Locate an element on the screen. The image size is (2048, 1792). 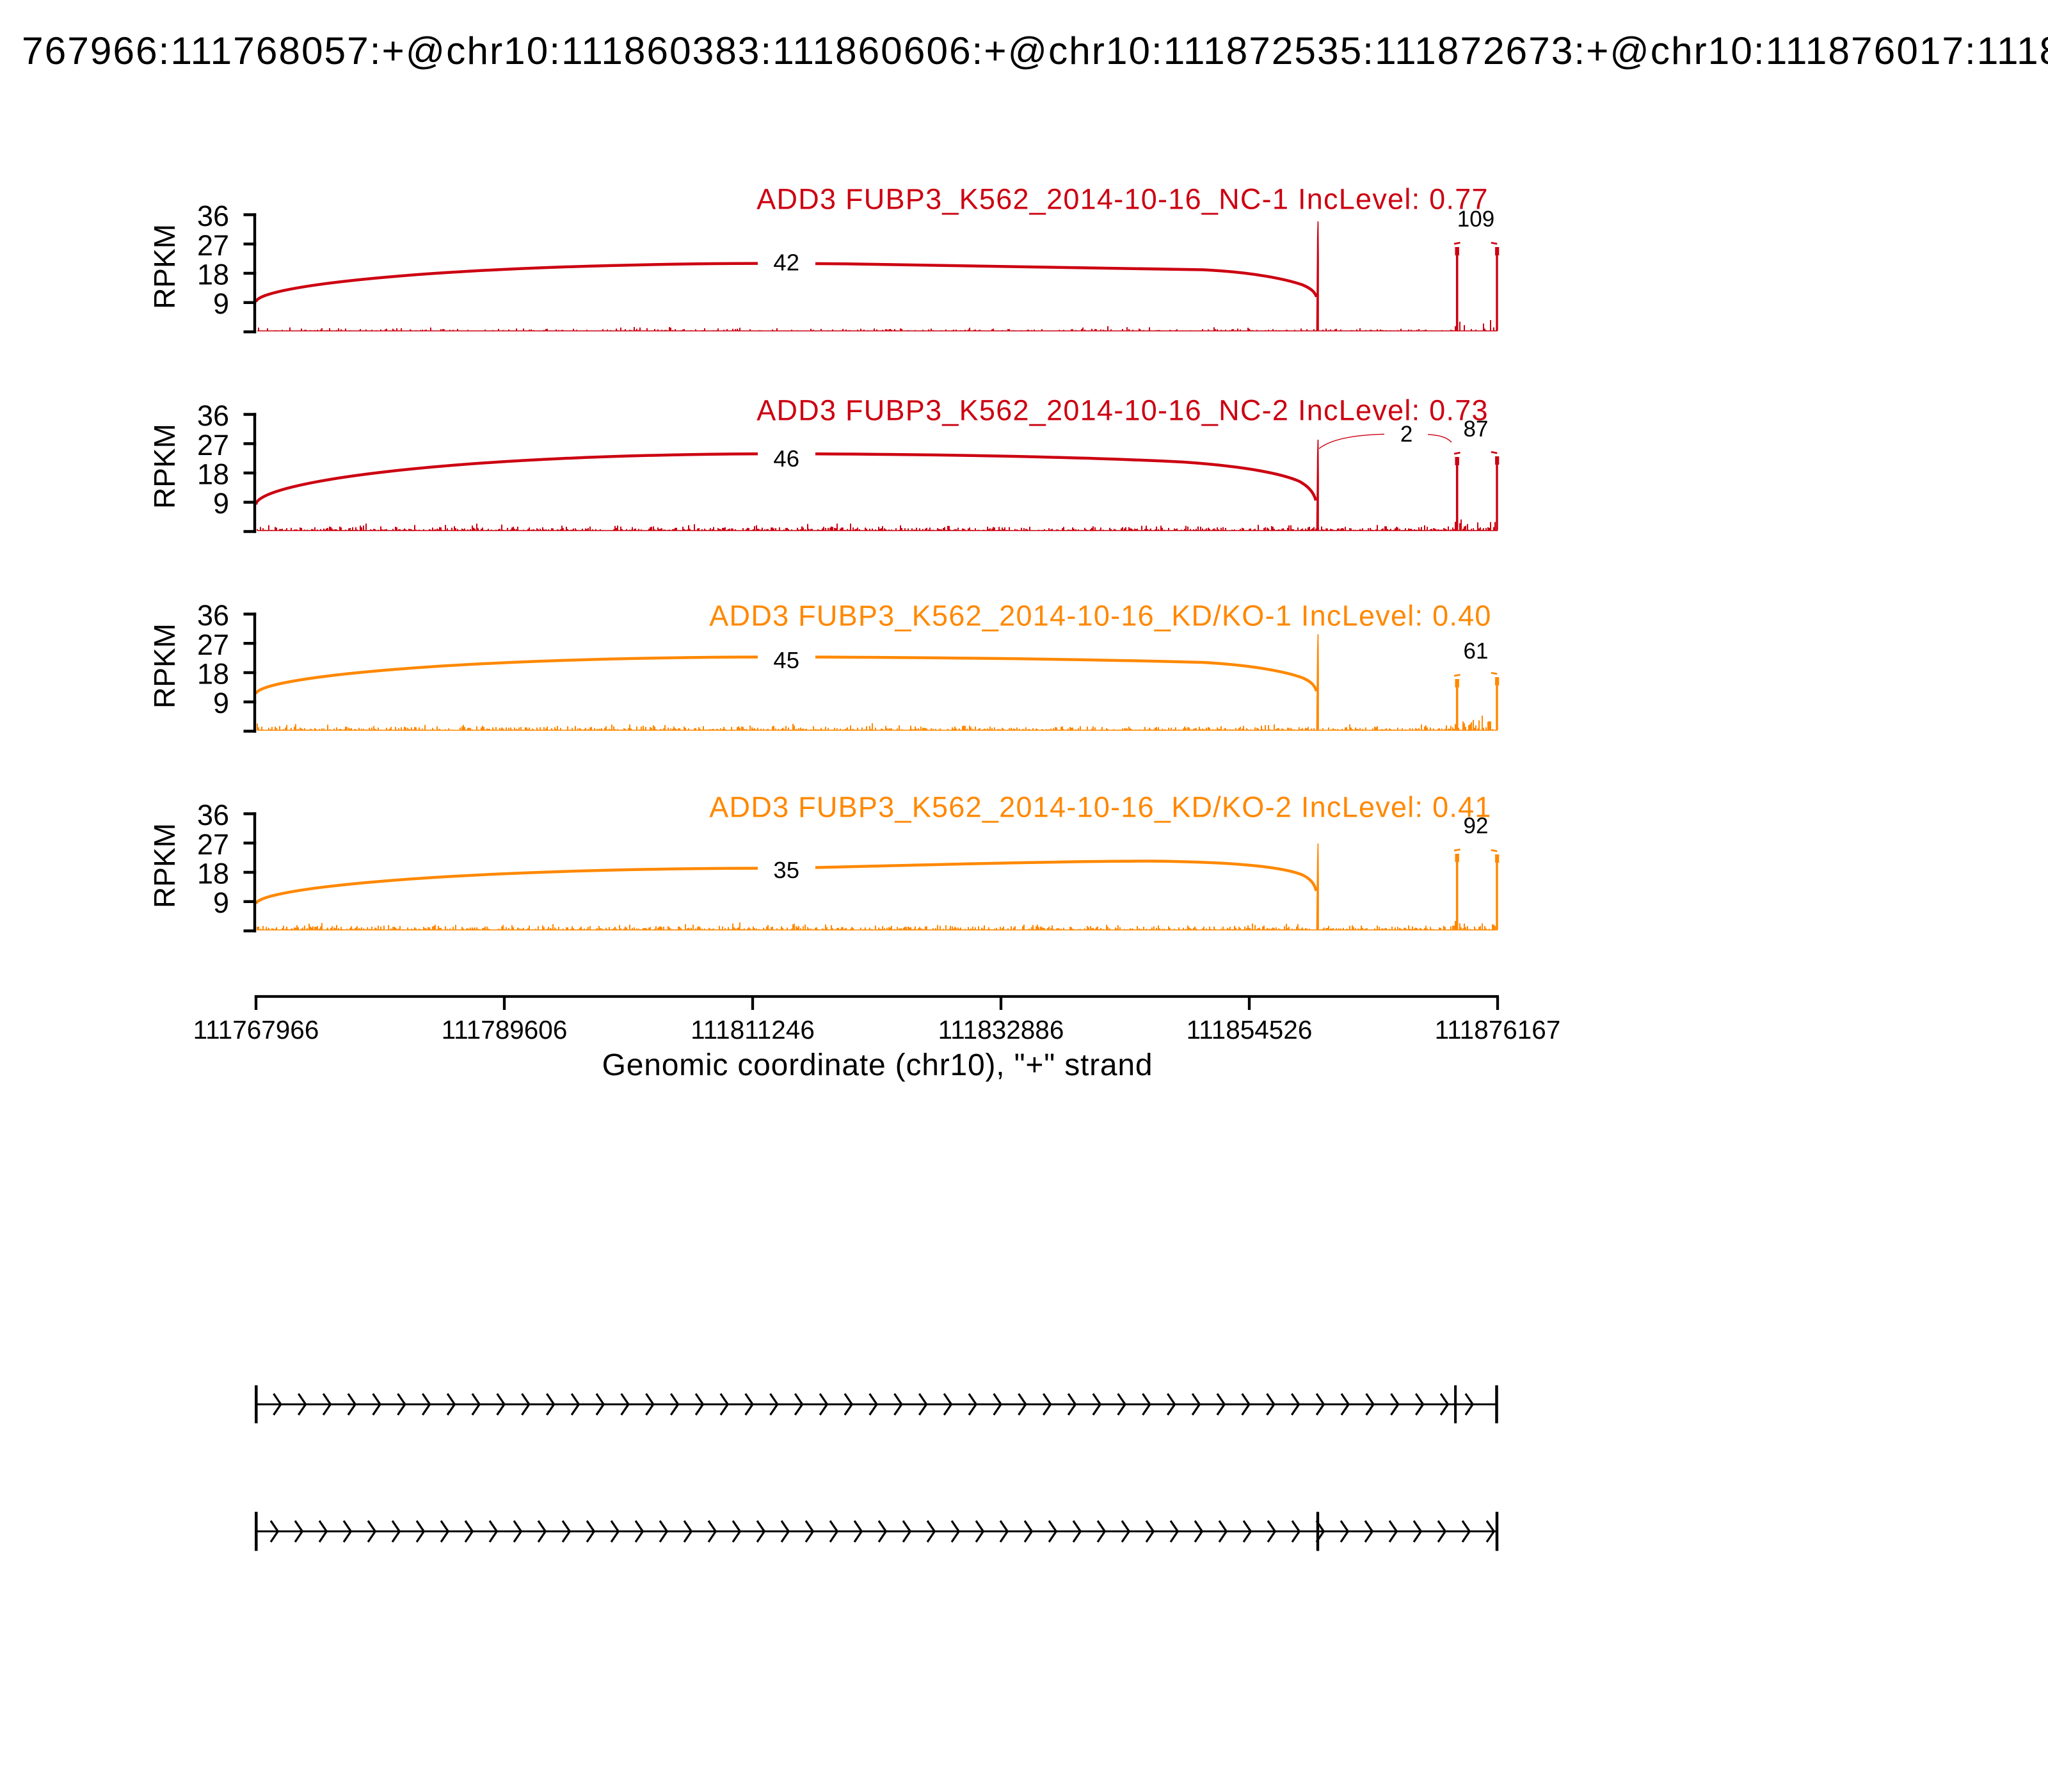
svg-text: 35 is located at coordinates (786, 870).